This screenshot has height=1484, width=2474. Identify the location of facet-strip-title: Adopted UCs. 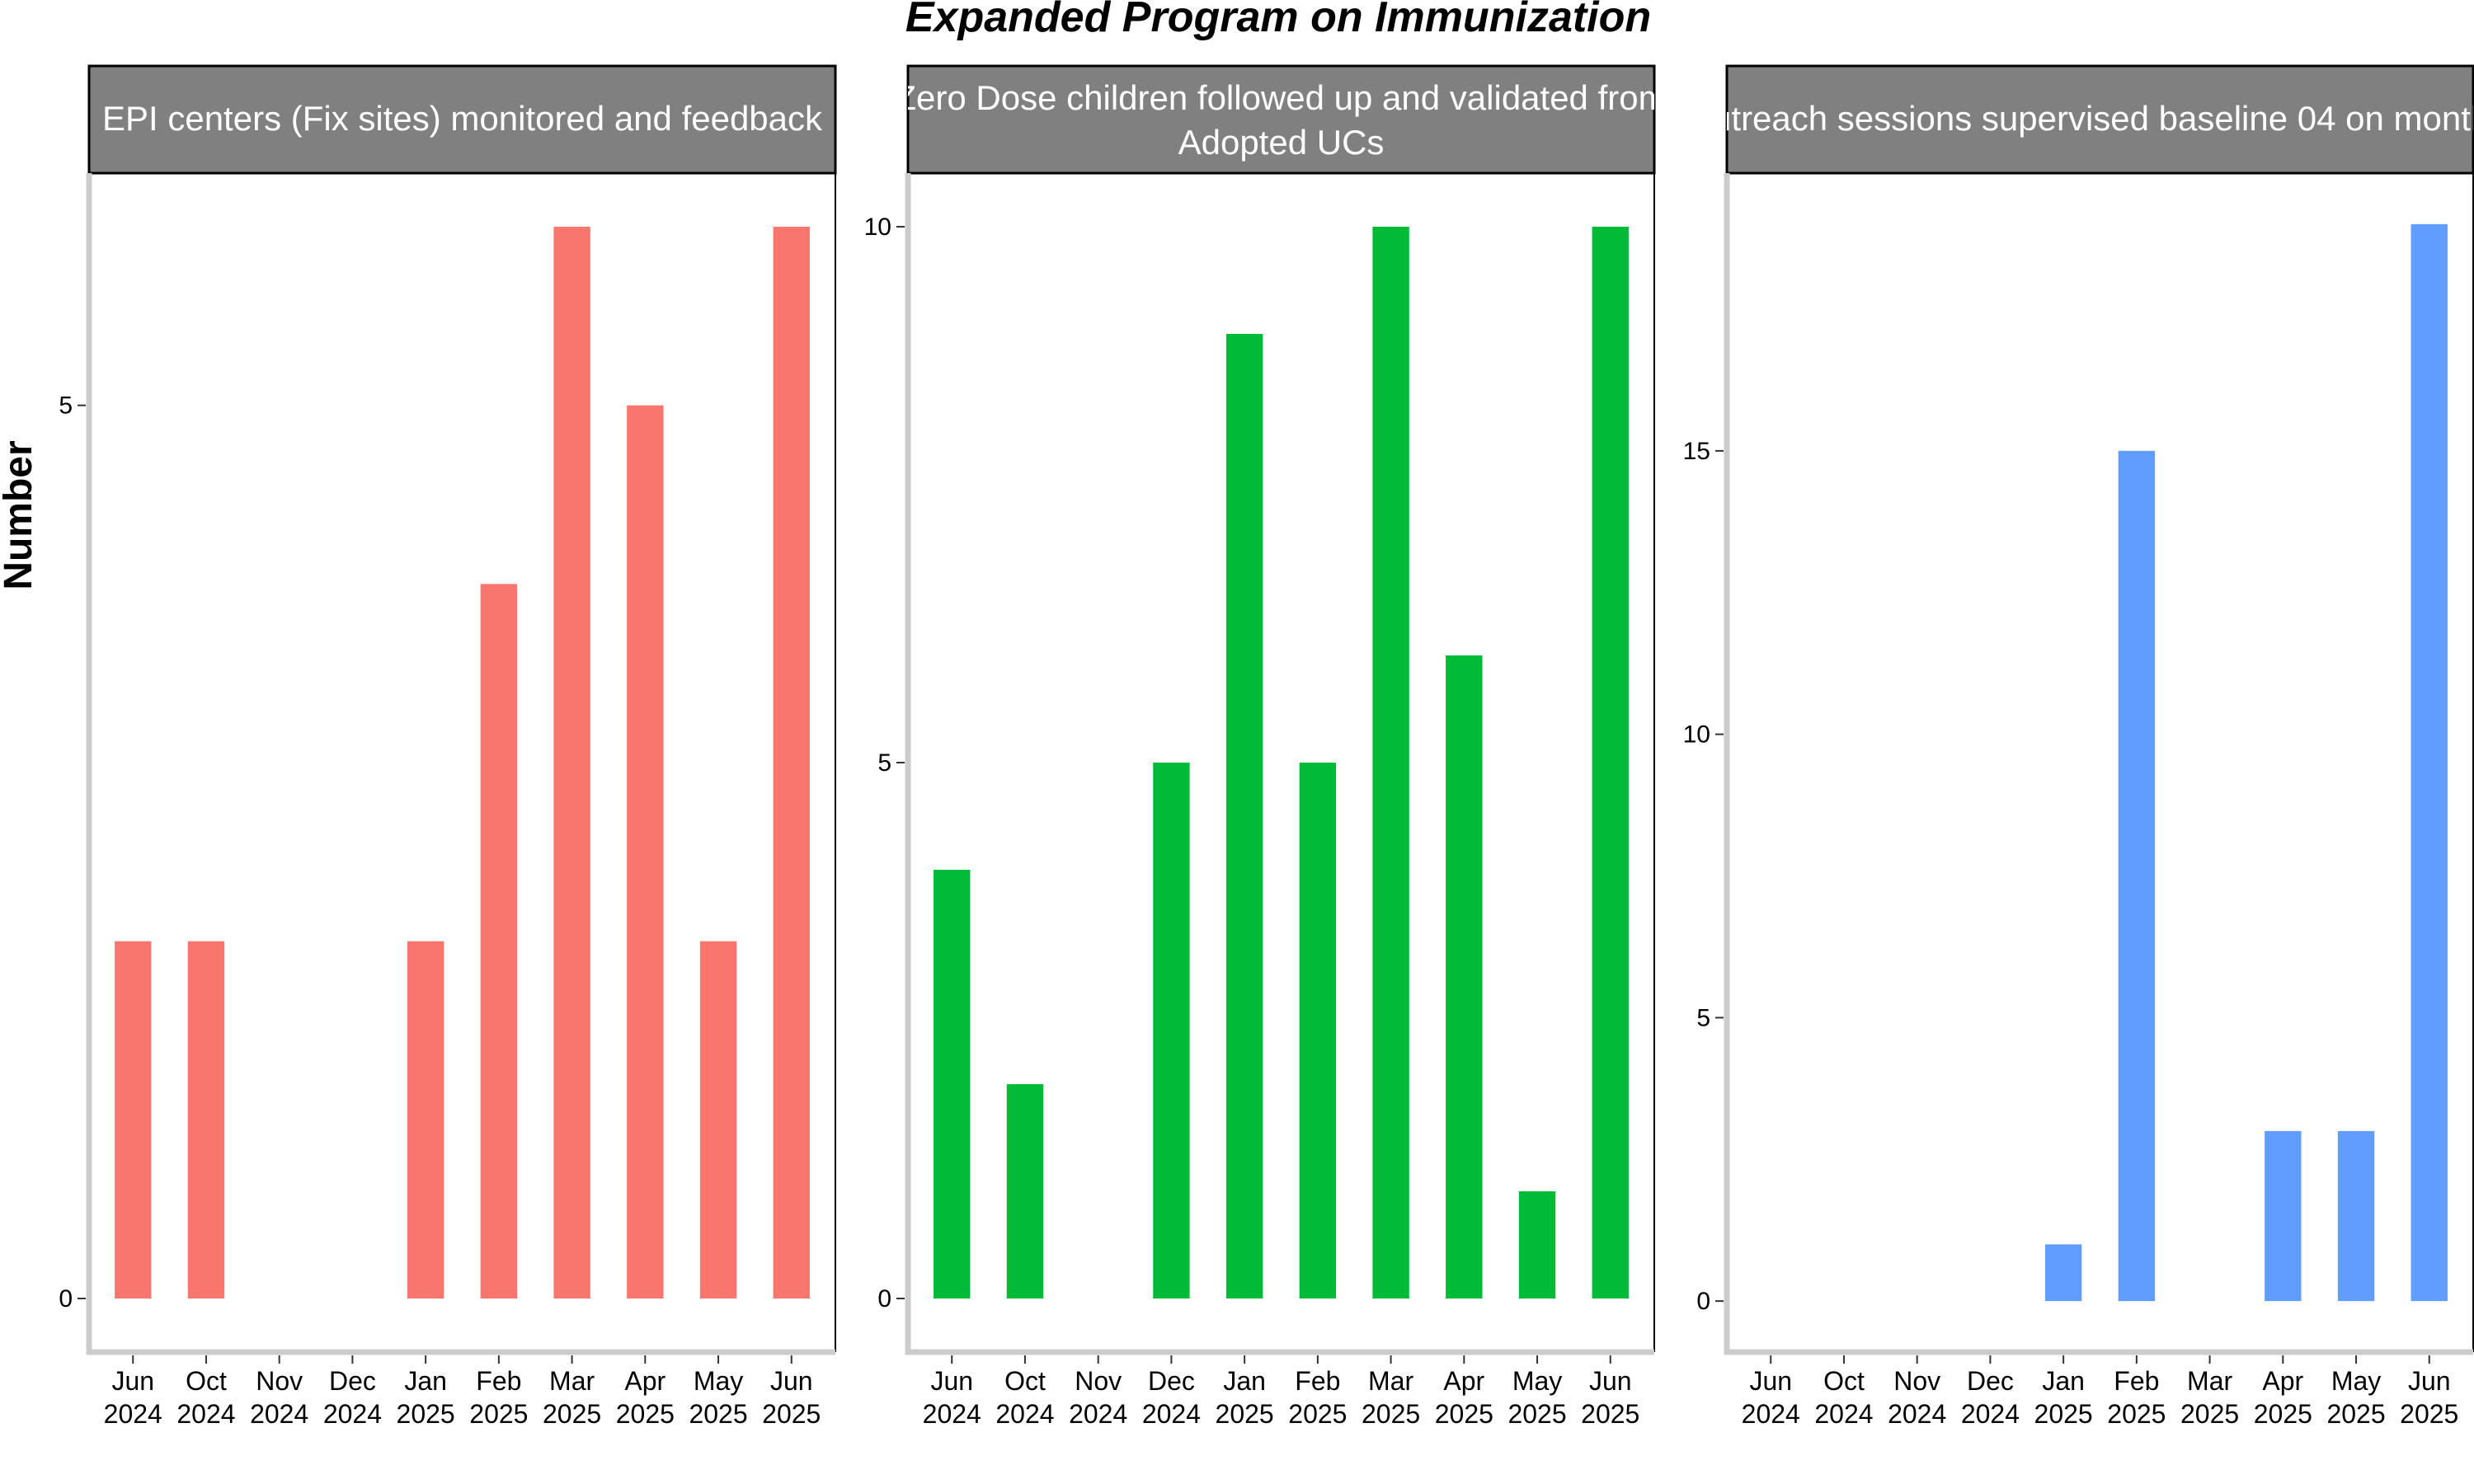
(1281, 142).